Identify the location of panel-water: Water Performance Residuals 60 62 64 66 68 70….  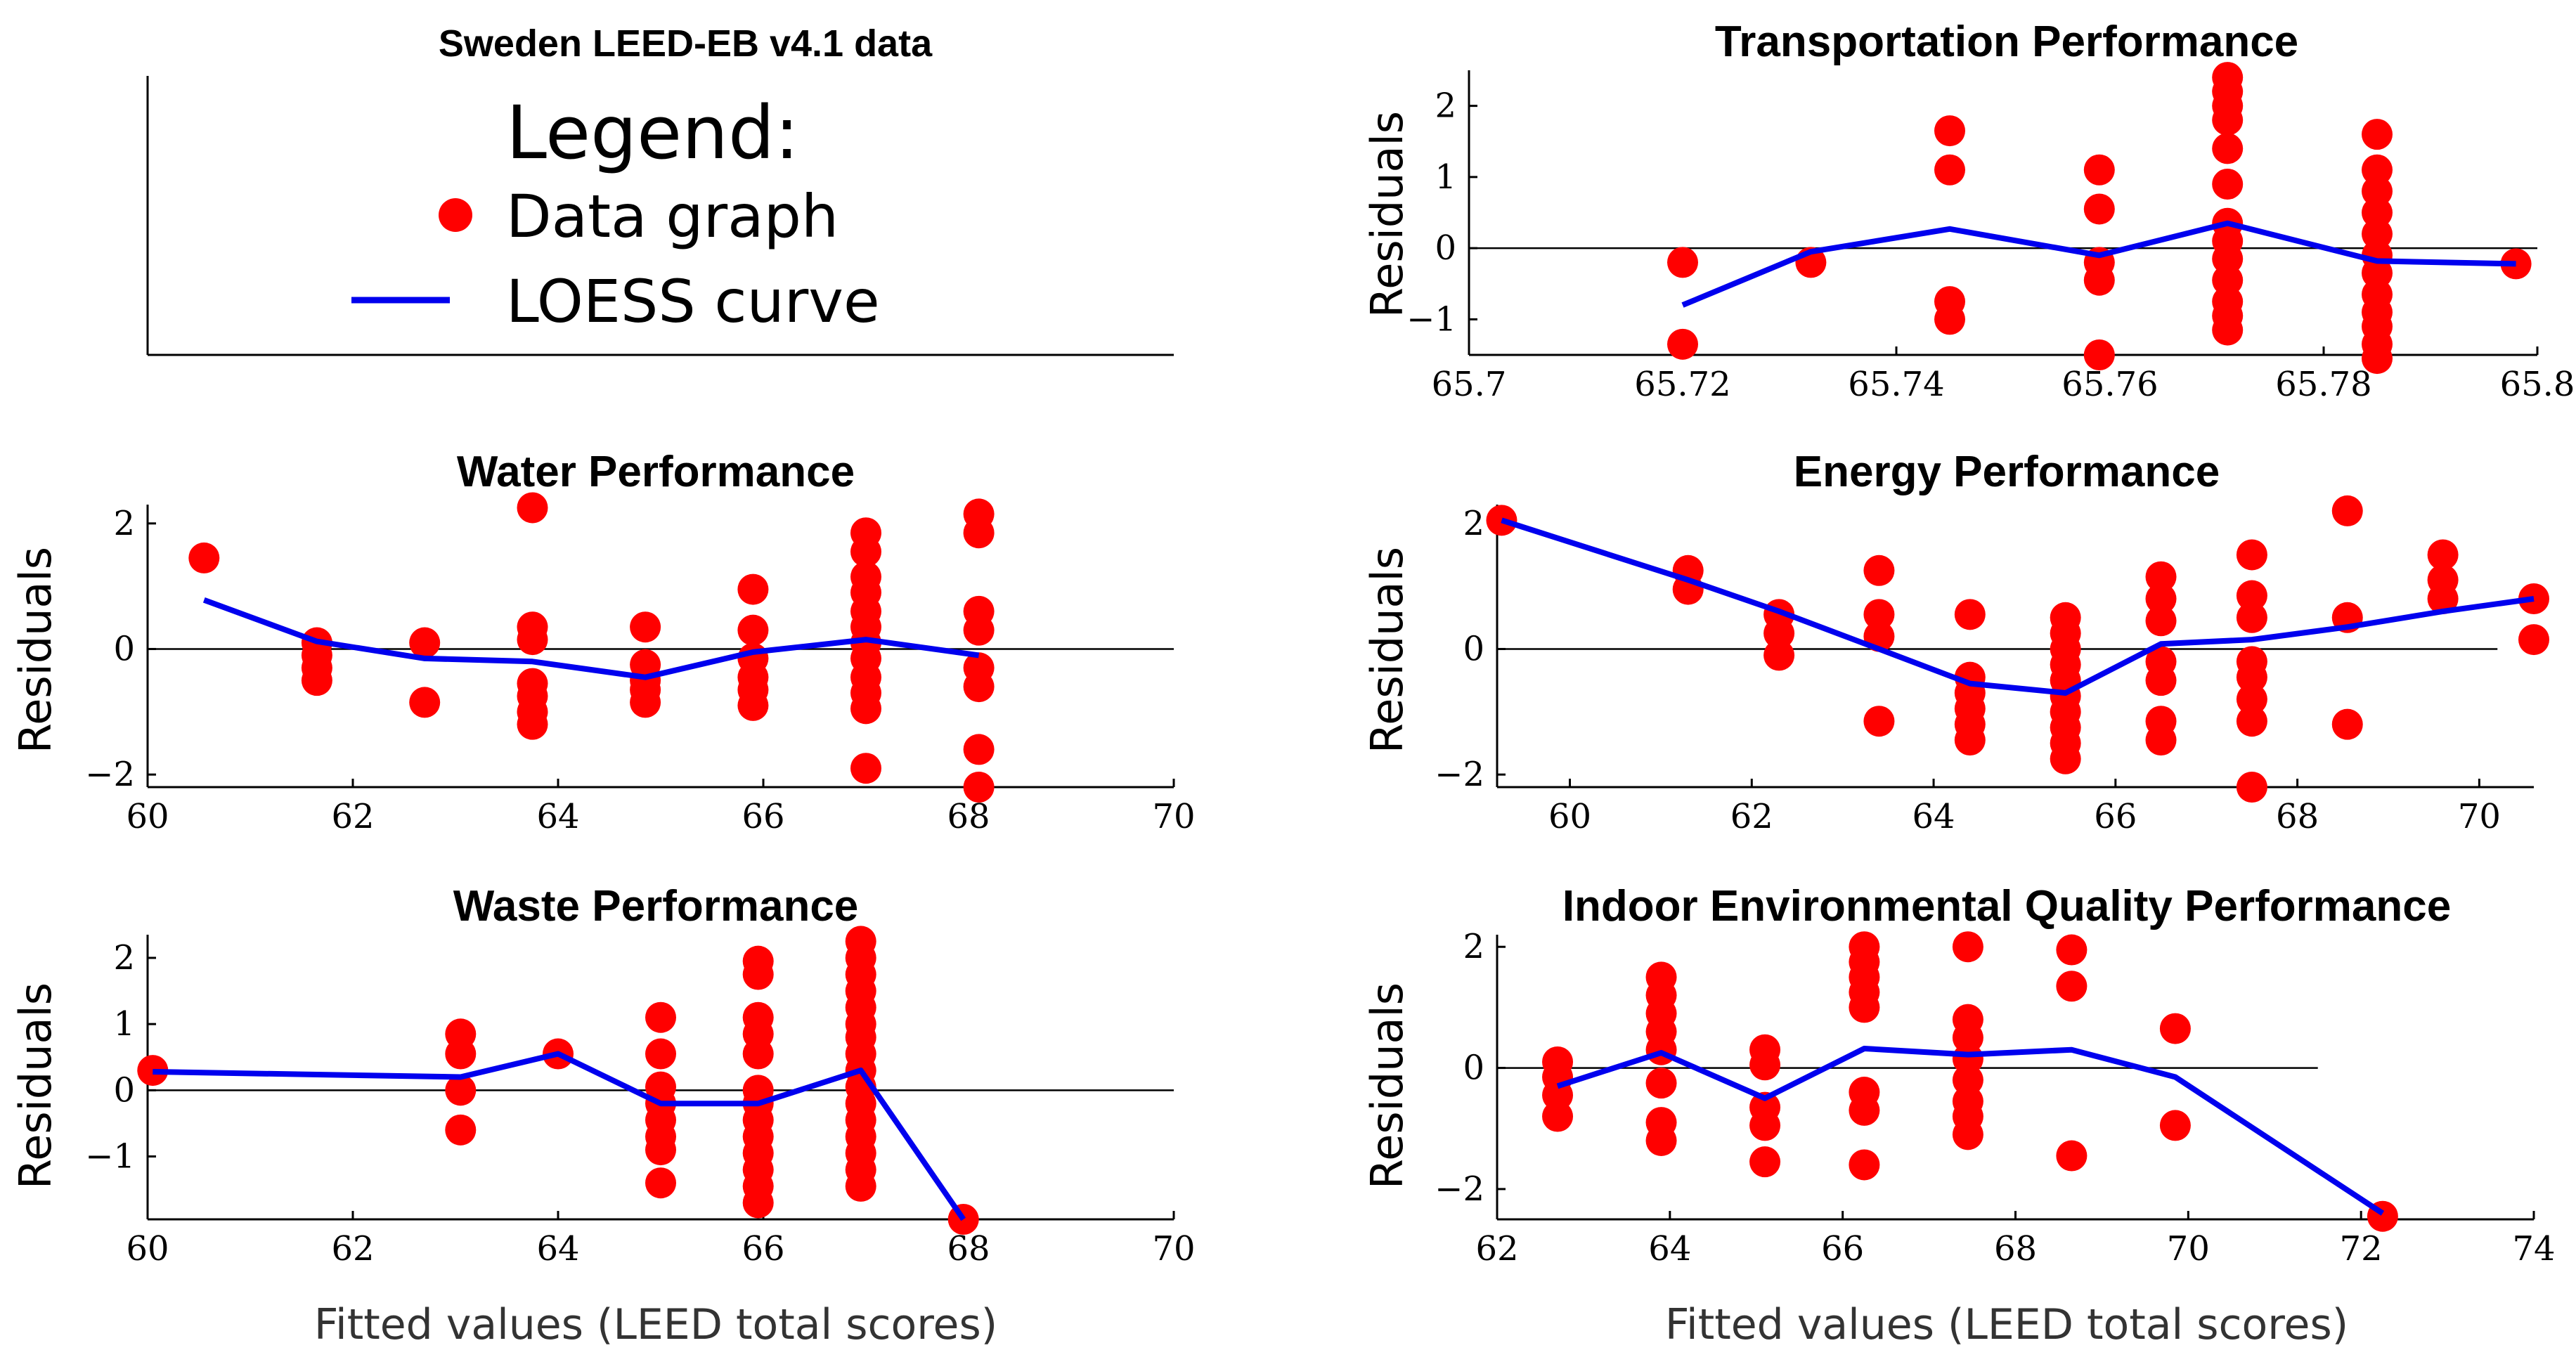
(603, 642).